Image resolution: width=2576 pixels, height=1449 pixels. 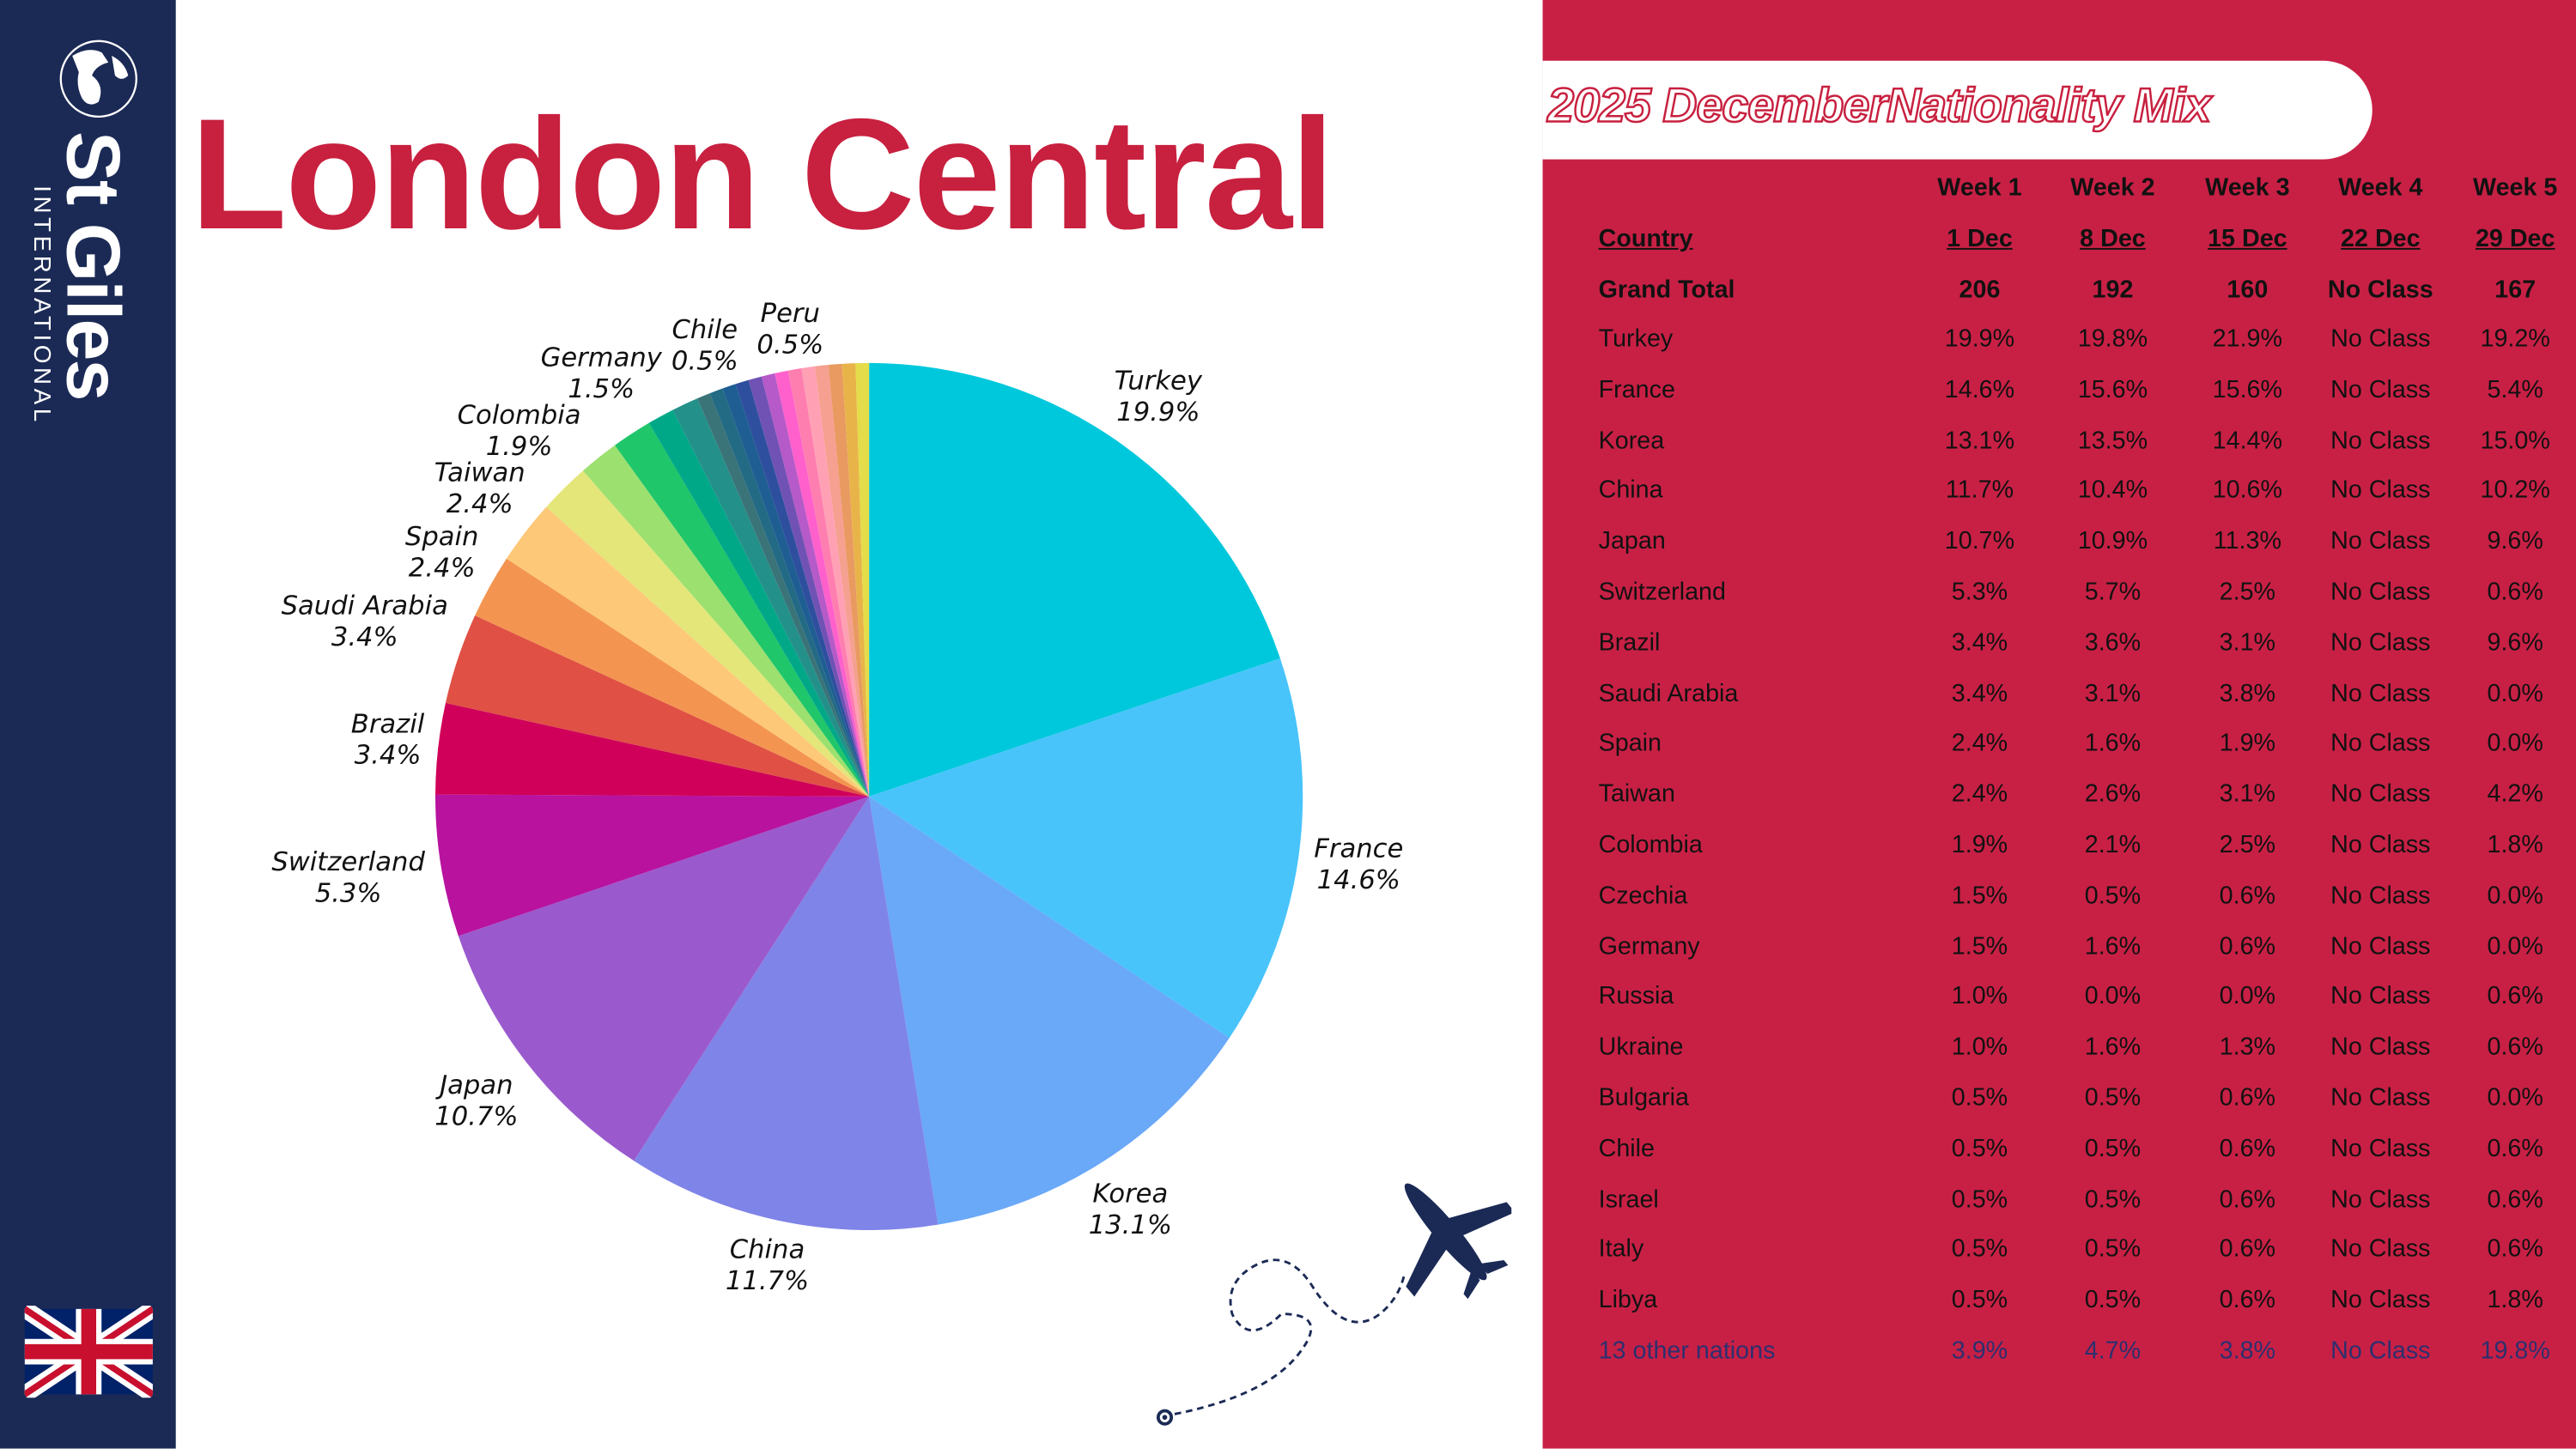 What do you see at coordinates (2515, 441) in the screenshot?
I see `value-cell: 15.0%` at bounding box center [2515, 441].